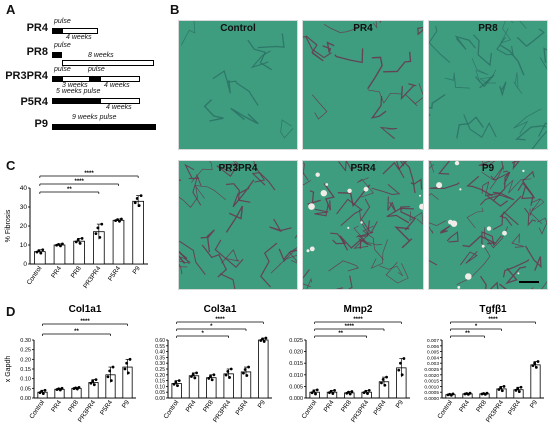  What do you see at coordinates (488, 225) in the screenshot?
I see `tissue-background` at bounding box center [488, 225].